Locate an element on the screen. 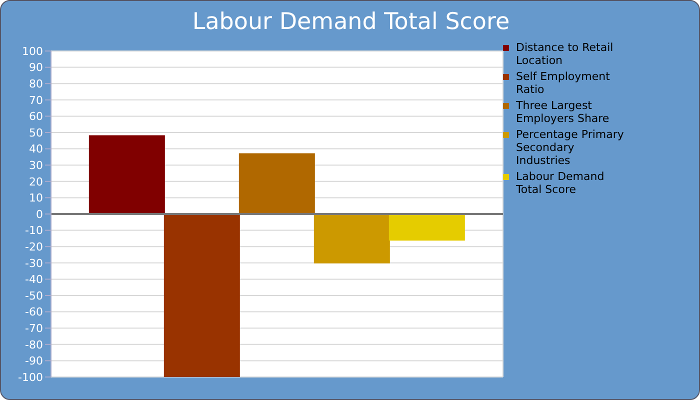 This screenshot has width=700, height=400. legend-label: Self Employment Ratio is located at coordinates (563, 83).